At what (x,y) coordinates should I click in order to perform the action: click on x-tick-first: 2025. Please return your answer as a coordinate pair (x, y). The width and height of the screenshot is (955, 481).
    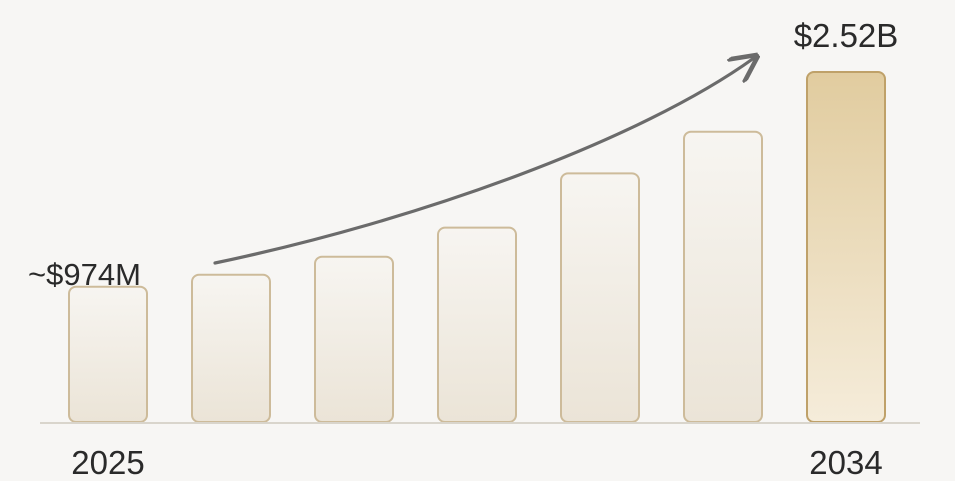
    Looking at the image, I should click on (107, 462).